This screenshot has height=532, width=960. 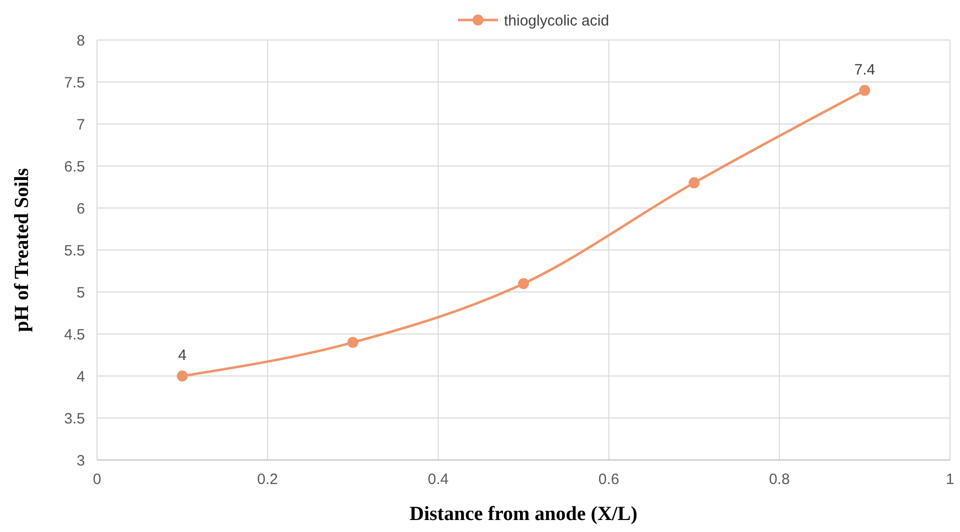 What do you see at coordinates (22, 250) in the screenshot?
I see `y-axis-title: pH of Treated Soils` at bounding box center [22, 250].